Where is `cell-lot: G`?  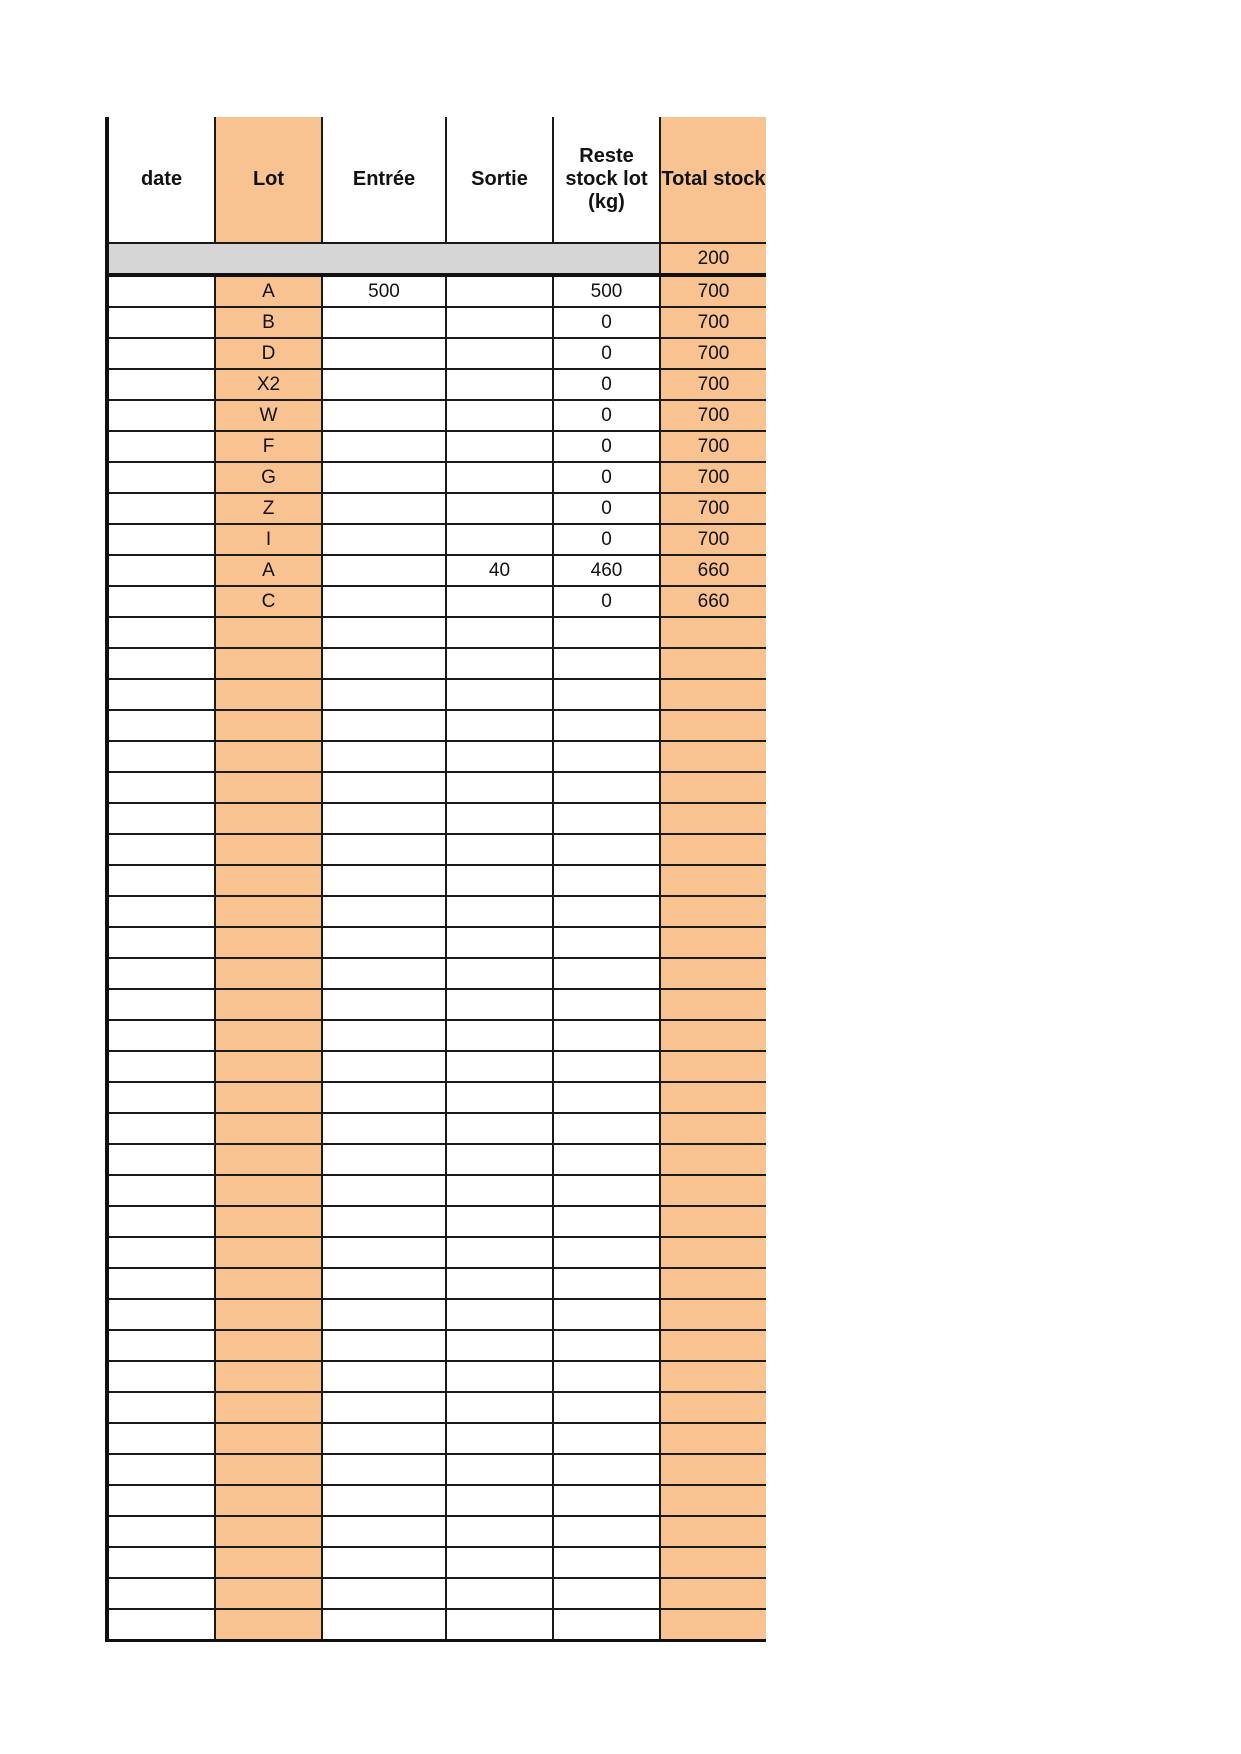 cell-lot: G is located at coordinates (268, 477).